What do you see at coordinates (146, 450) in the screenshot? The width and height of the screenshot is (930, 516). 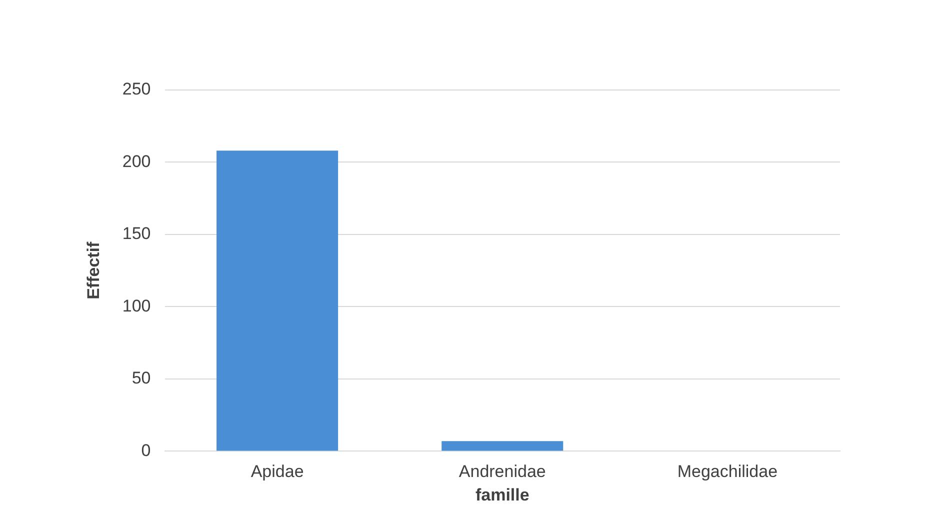 I see `y-tick-label: 0` at bounding box center [146, 450].